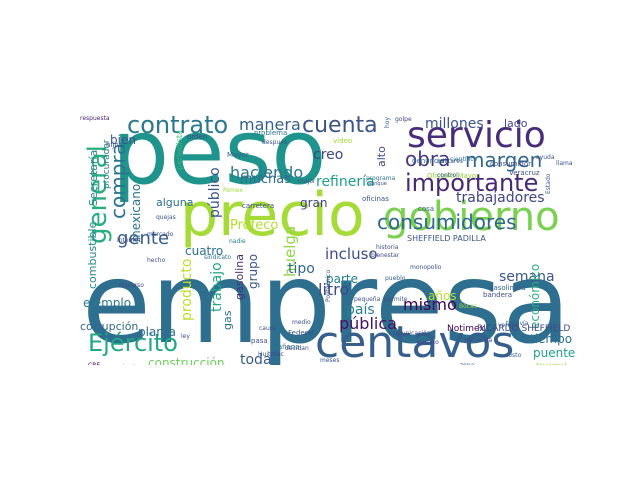 This screenshot has height=480, width=640. What do you see at coordinates (301, 269) in the screenshot?
I see `word-tipo: tipo` at bounding box center [301, 269].